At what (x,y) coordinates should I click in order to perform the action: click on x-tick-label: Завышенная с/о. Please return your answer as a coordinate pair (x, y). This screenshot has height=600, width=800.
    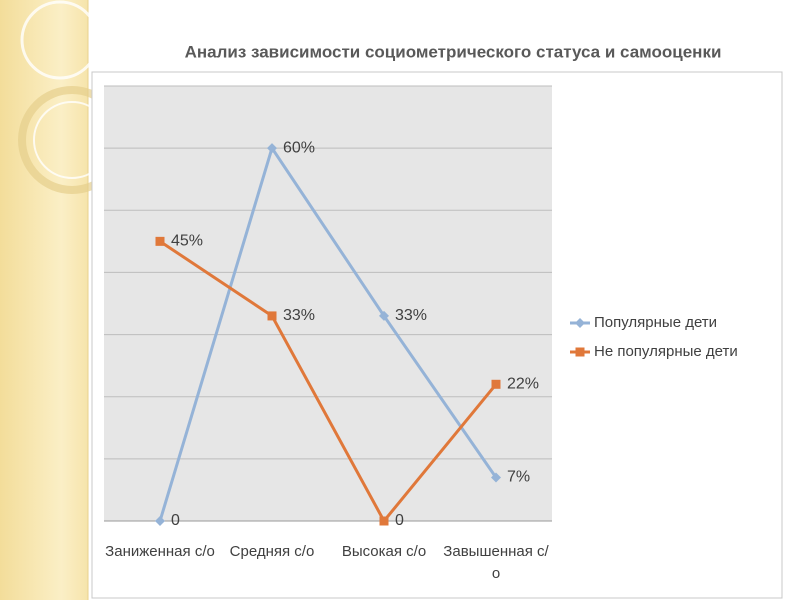
    Looking at the image, I should click on (496, 562).